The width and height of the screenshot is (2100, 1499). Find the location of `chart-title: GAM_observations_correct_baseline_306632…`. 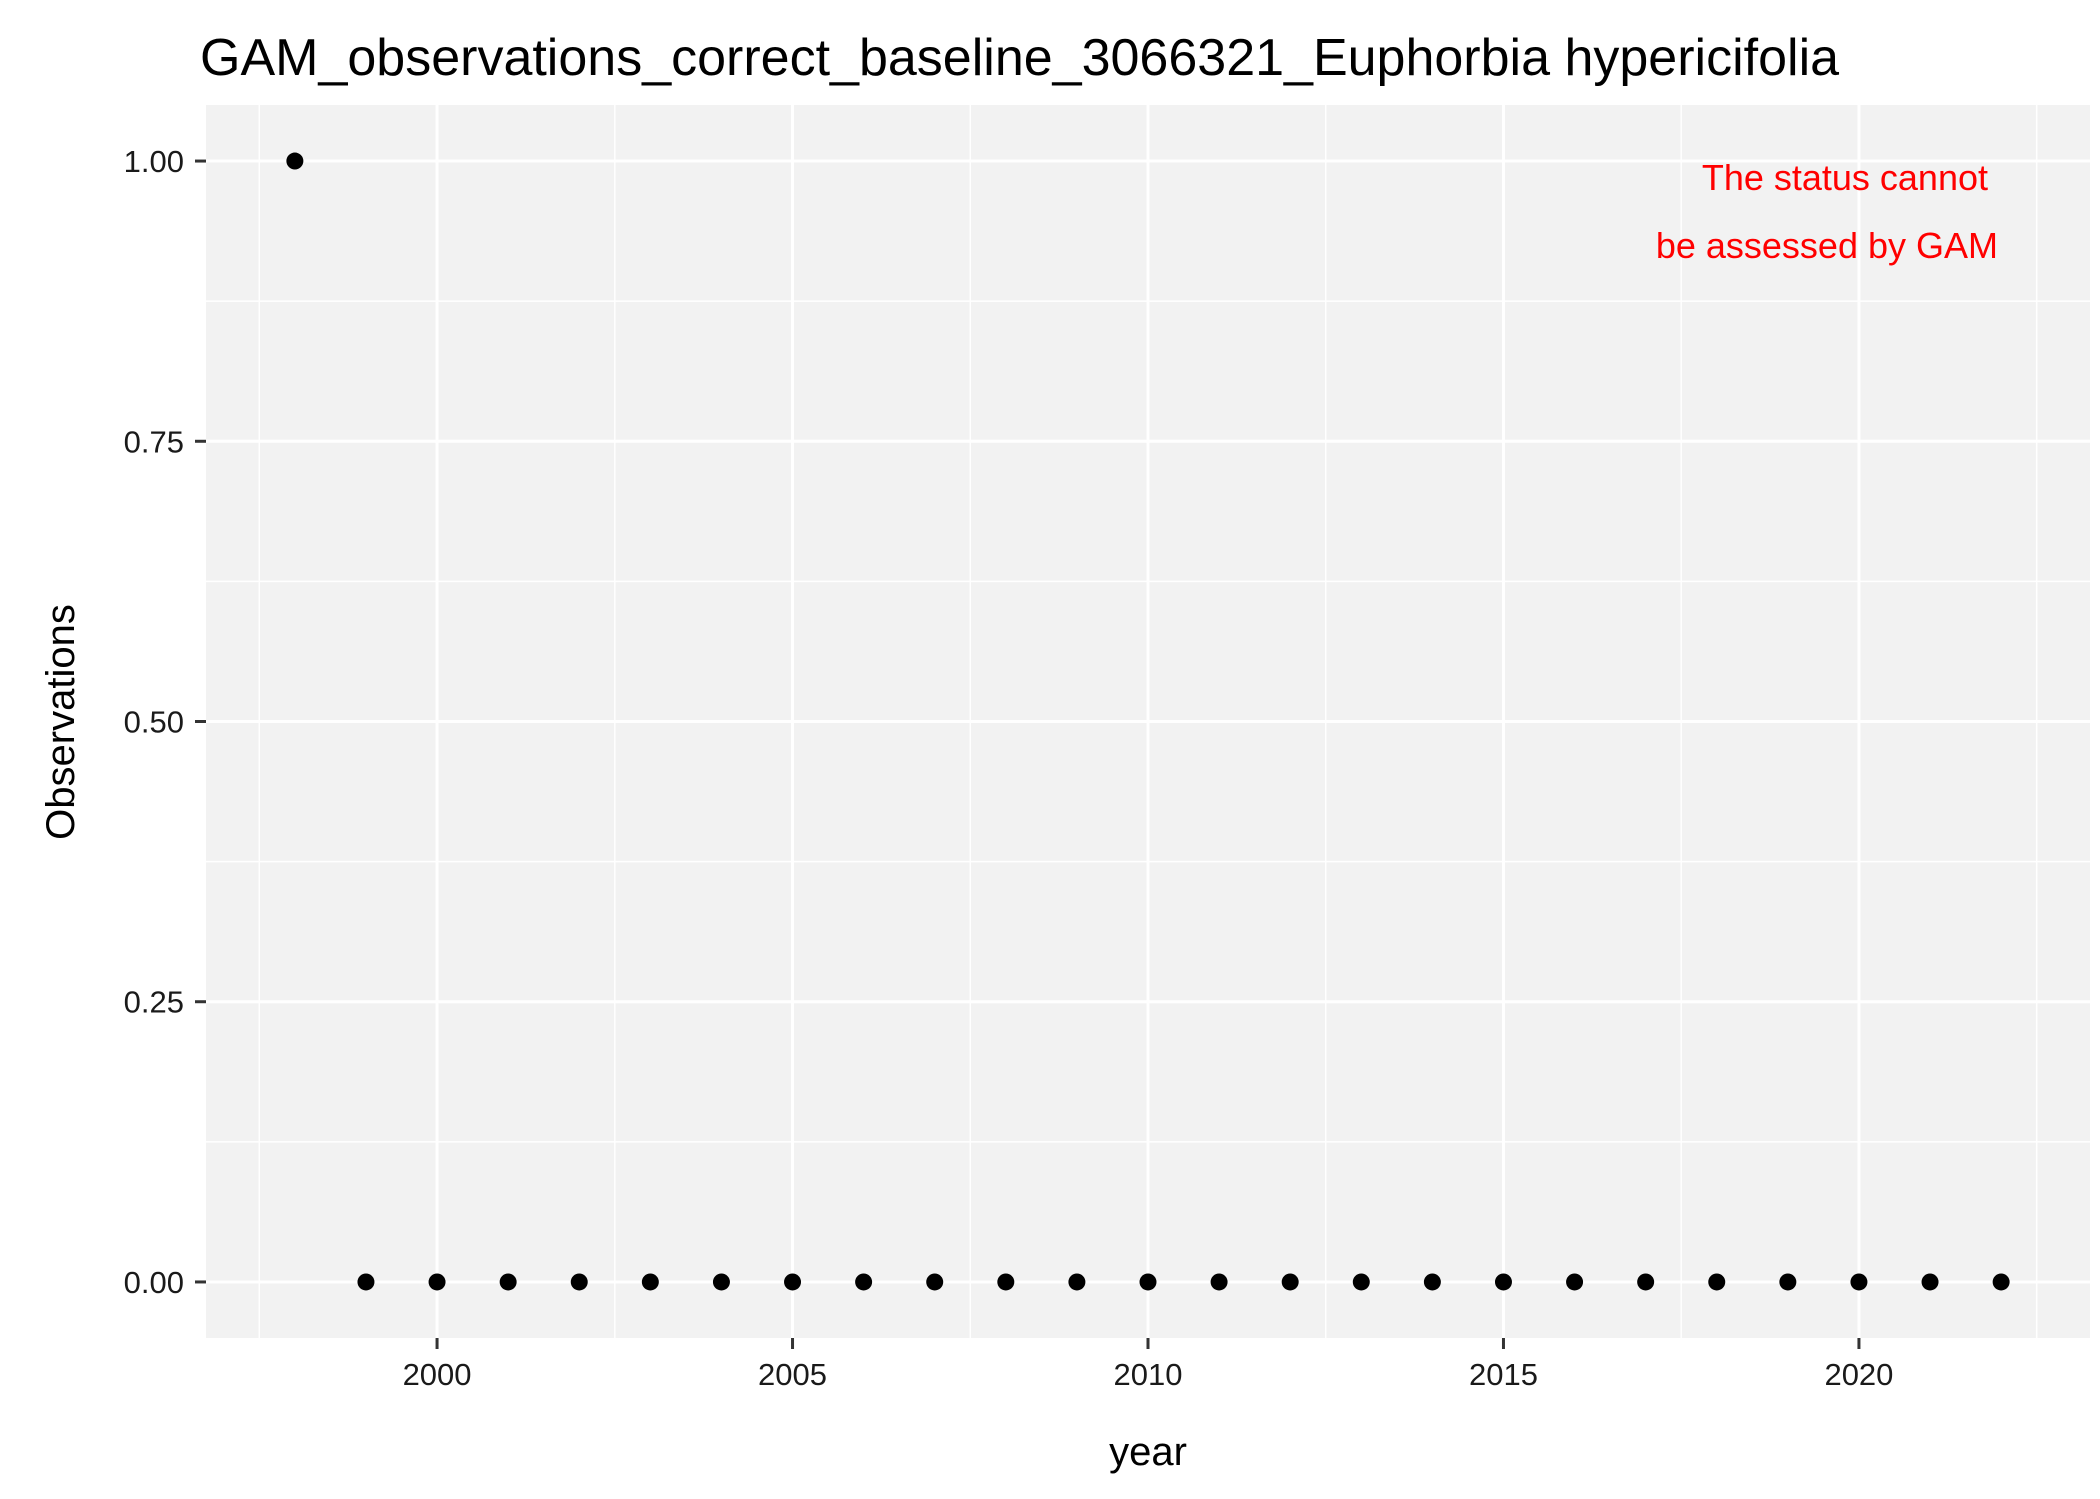

chart-title: GAM_observations_correct_baseline_306632… is located at coordinates (1019, 58).